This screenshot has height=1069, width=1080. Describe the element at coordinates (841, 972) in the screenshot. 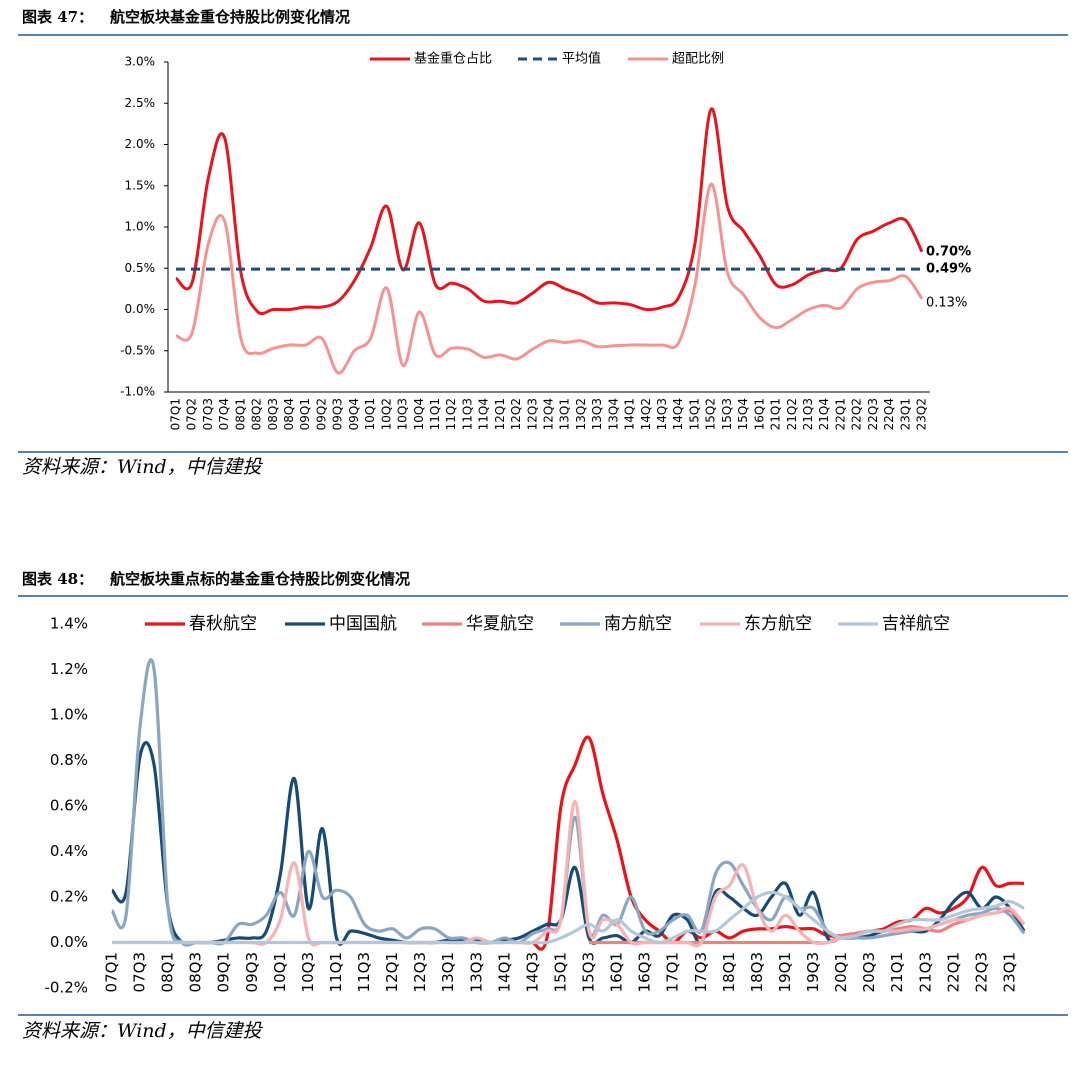

I see `x-tick-label: 20Q1` at that location.